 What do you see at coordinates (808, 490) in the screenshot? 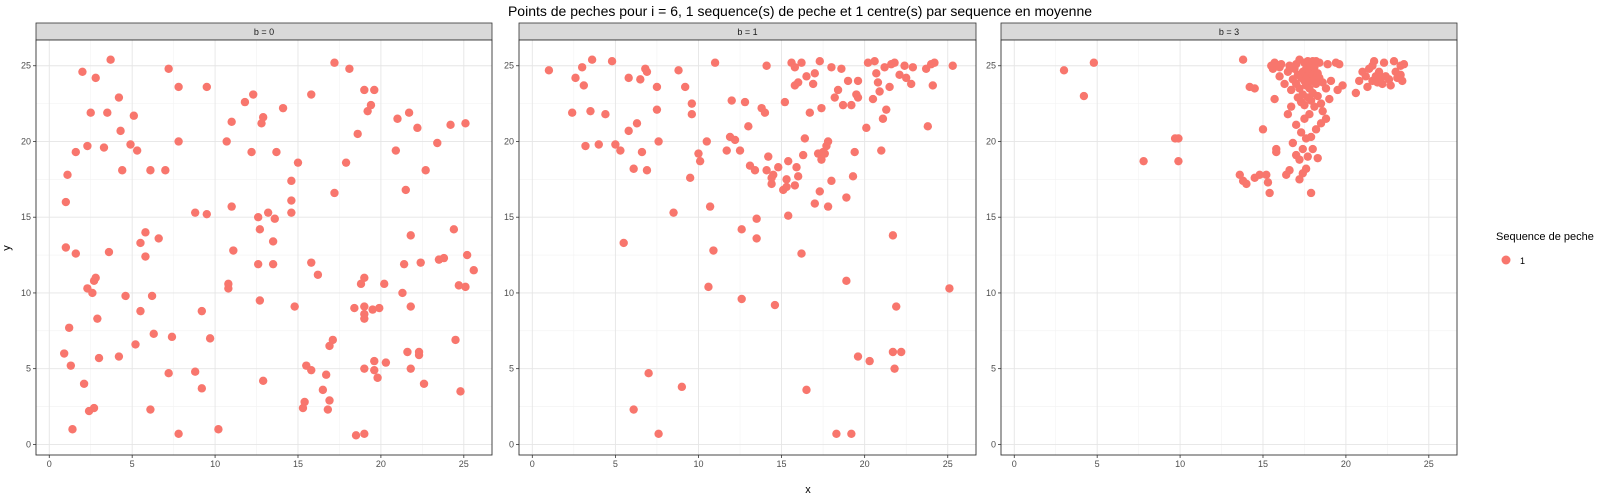
I see `x-axis-title: x` at bounding box center [808, 490].